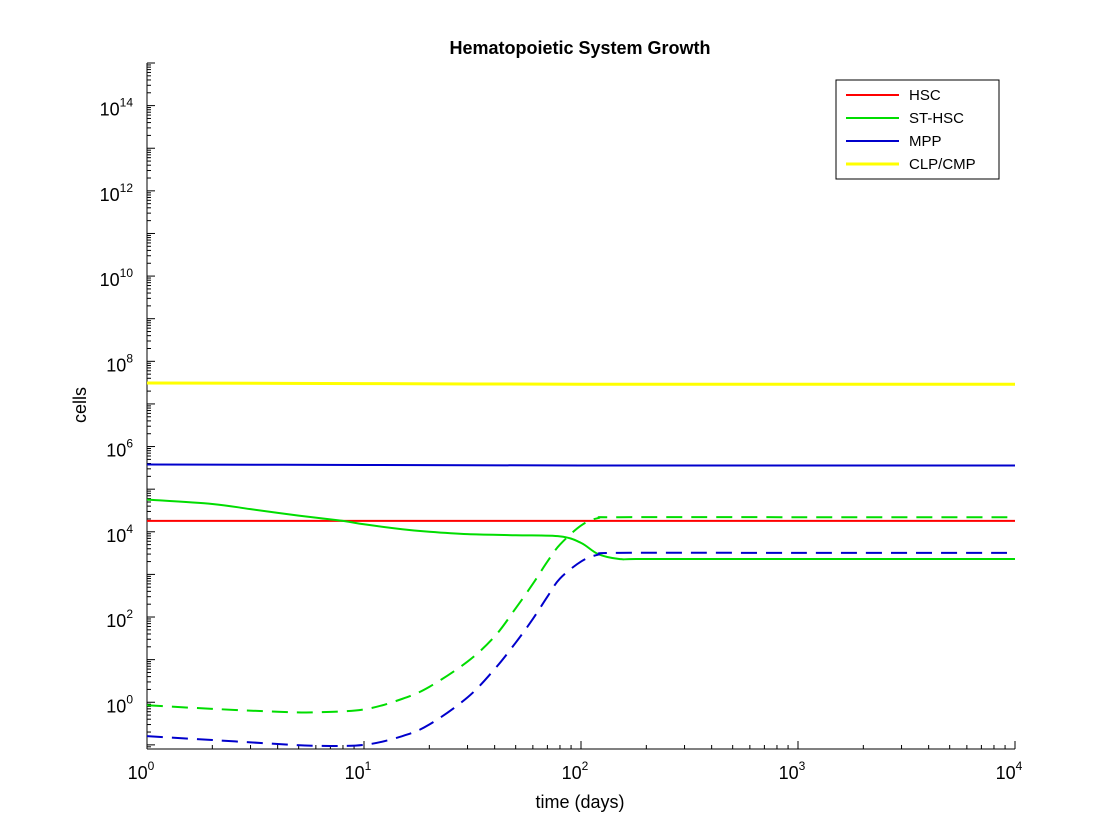 The image size is (1120, 840). Describe the element at coordinates (925, 95) in the screenshot. I see `legend-label: HSC` at that location.